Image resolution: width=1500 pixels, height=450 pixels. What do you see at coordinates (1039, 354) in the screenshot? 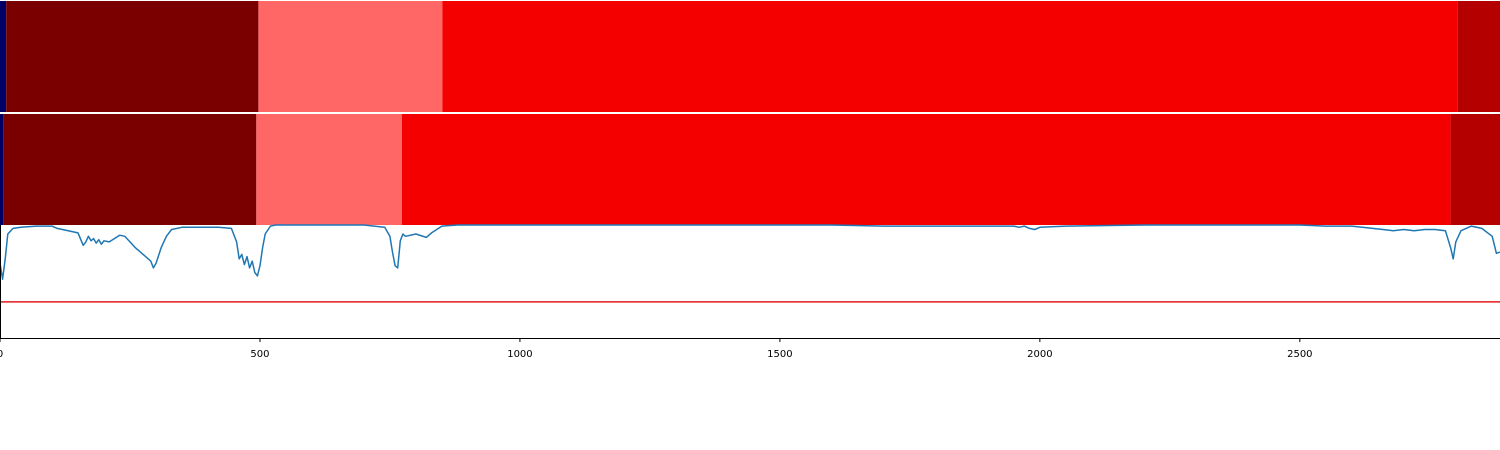
I see `x-tick-label: 2000` at bounding box center [1039, 354].